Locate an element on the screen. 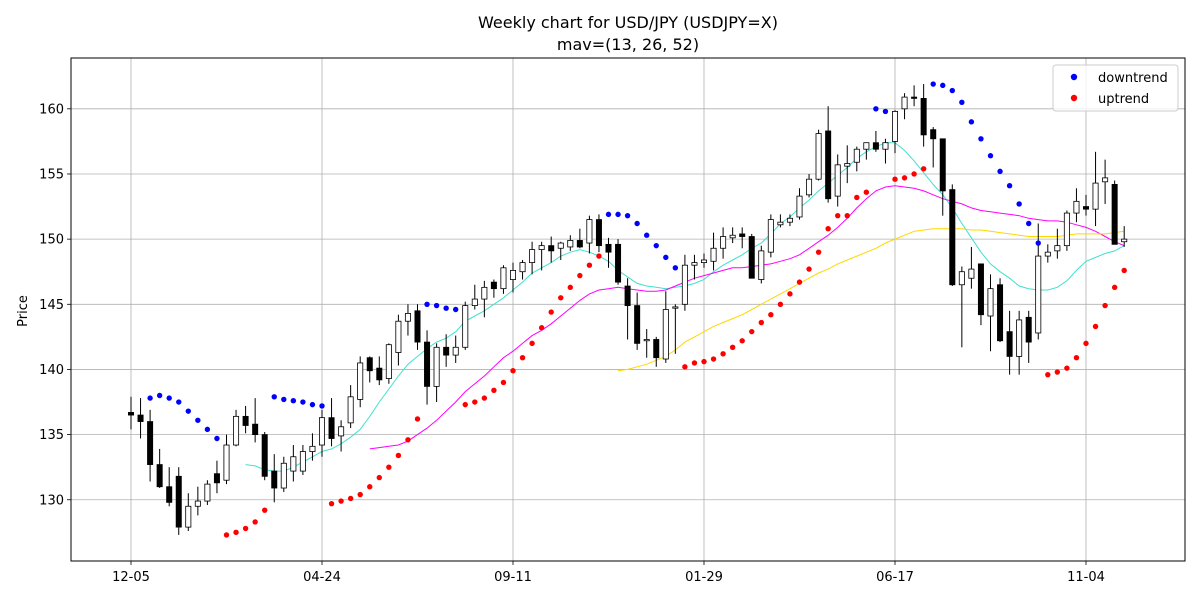 The width and height of the screenshot is (1200, 604). y-tick-label: 160 is located at coordinates (51, 109).